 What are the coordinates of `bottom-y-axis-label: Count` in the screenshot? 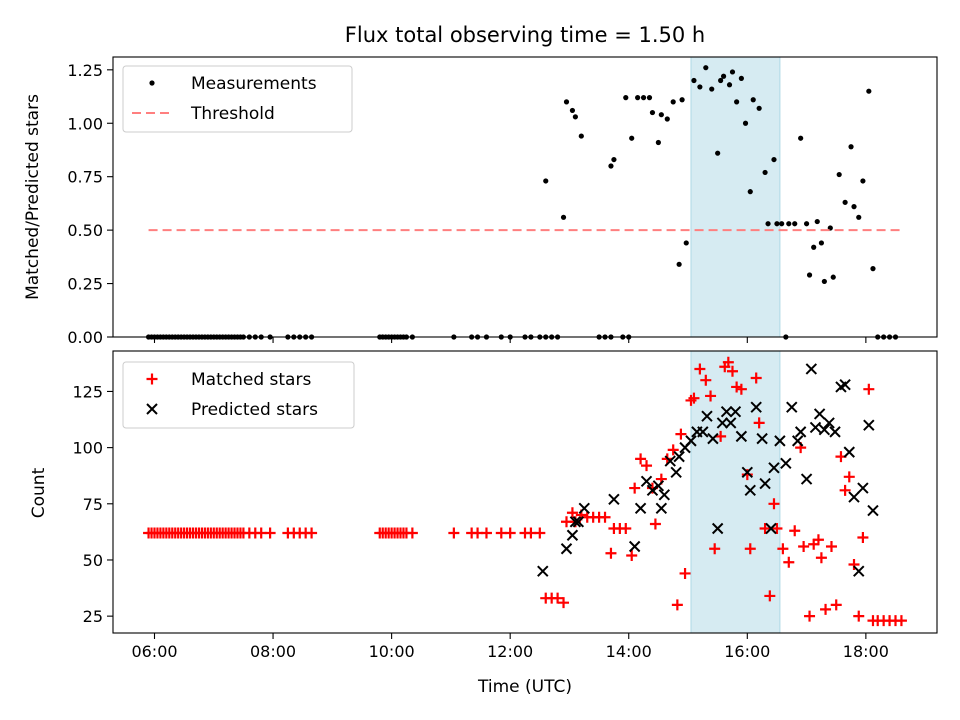 It's located at (39, 492).